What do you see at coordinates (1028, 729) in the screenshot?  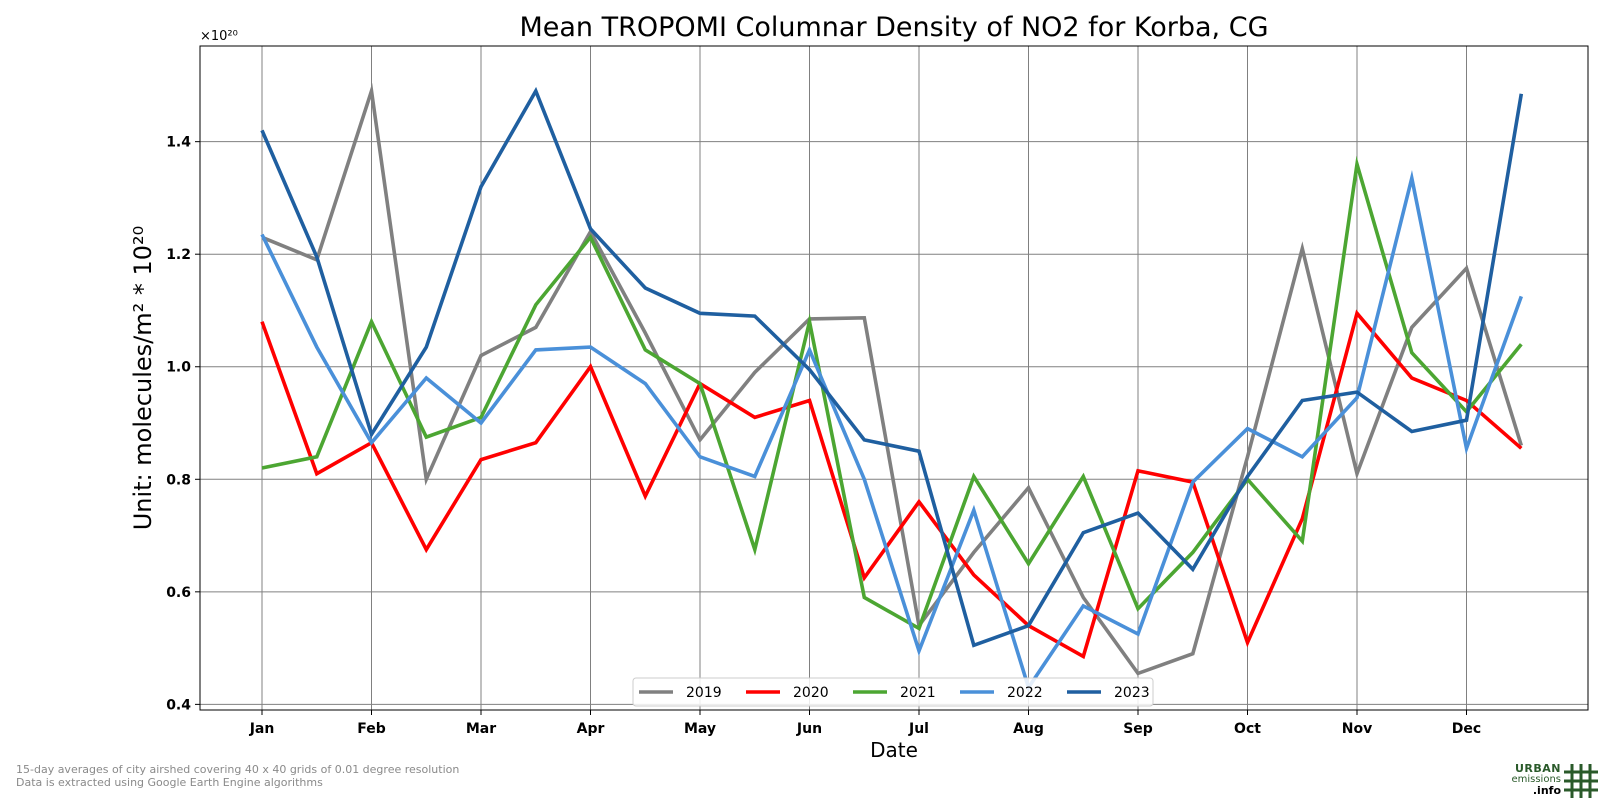 I see `x-tick-label: Aug` at bounding box center [1028, 729].